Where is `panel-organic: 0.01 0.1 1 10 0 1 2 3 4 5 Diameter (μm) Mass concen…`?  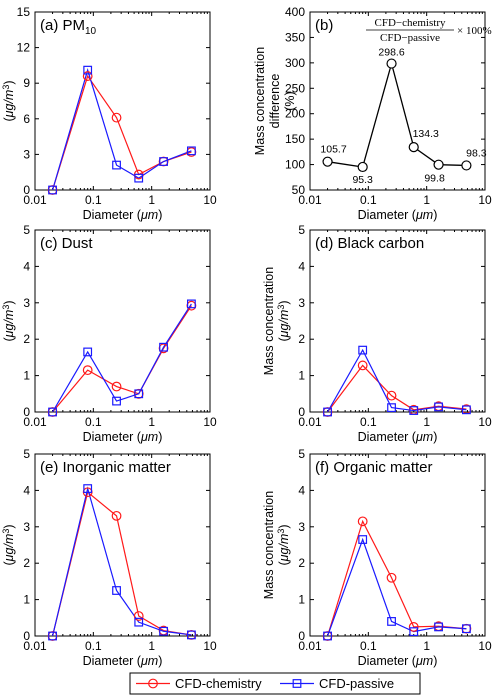
panel-organic: 0.01 0.1 1 10 0 1 2 3 4 5 Diameter (μm) Mass concen… is located at coordinates (377, 557).